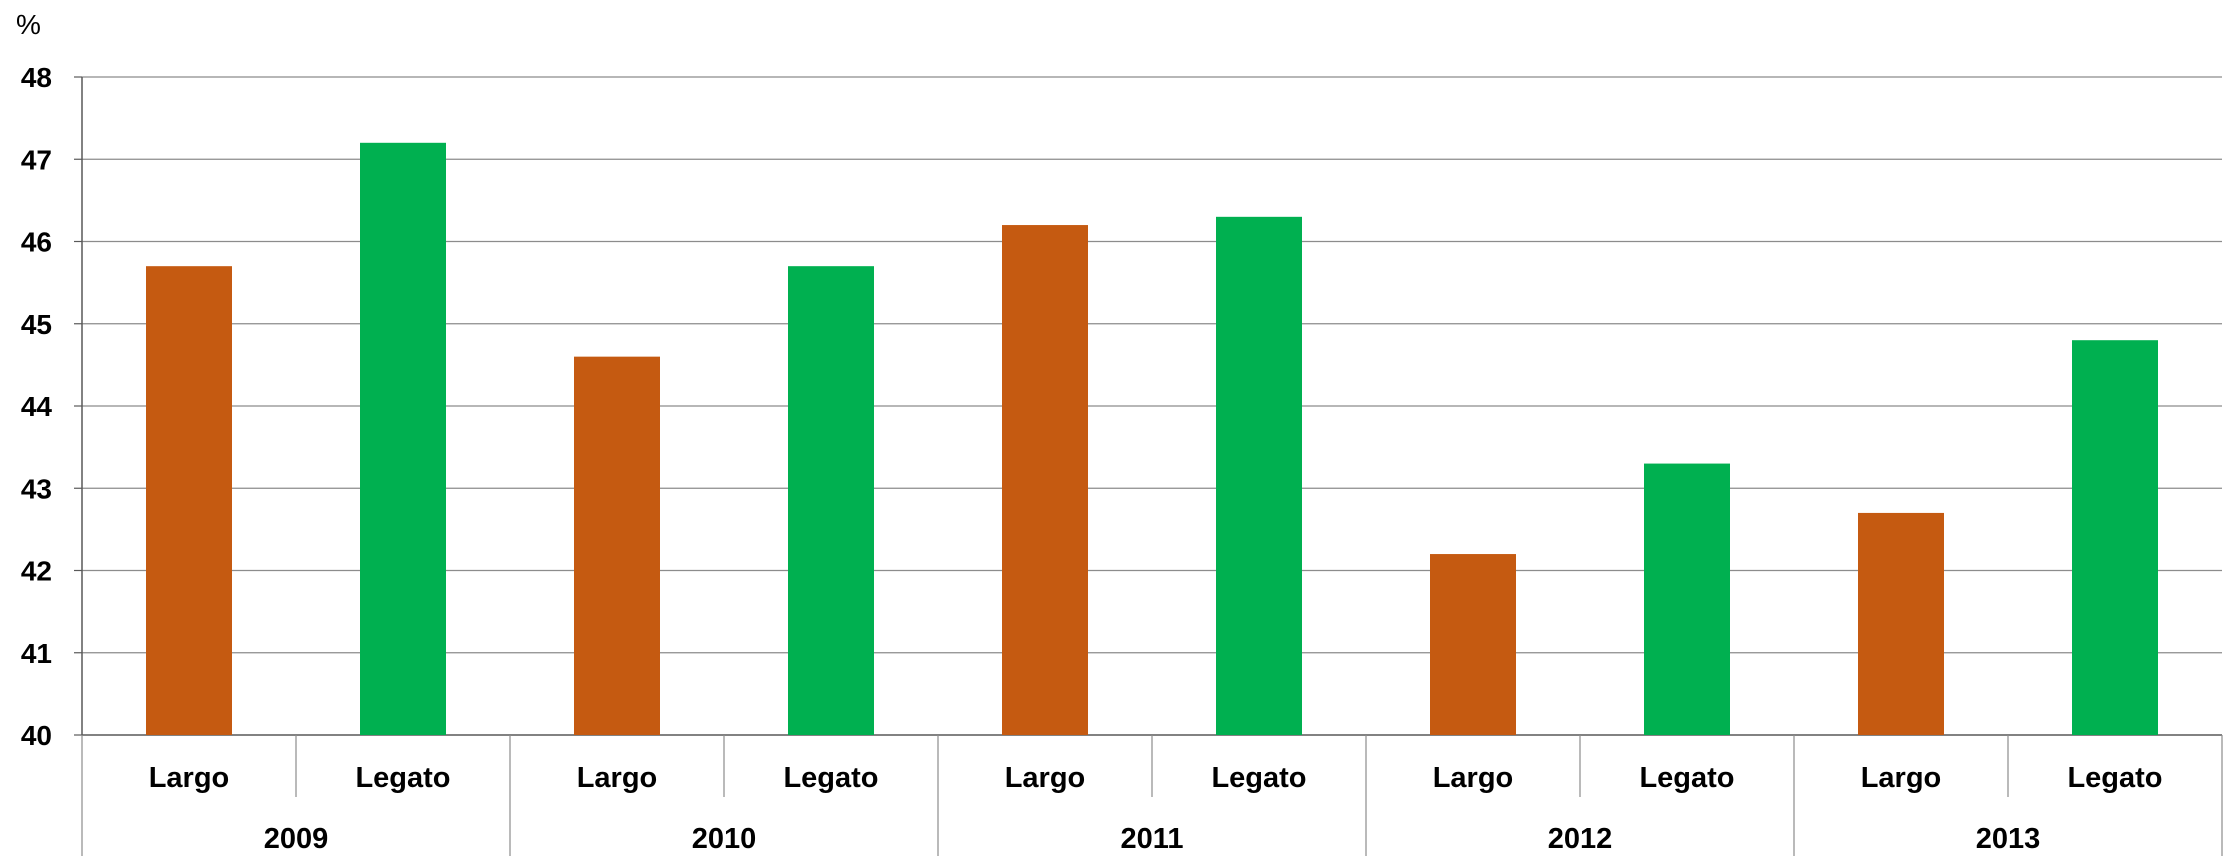  What do you see at coordinates (1259, 475) in the screenshot?
I see `bar-2011-legato` at bounding box center [1259, 475].